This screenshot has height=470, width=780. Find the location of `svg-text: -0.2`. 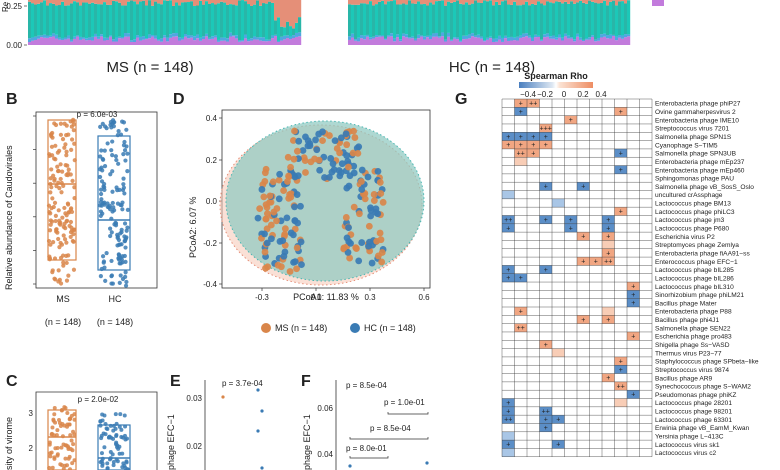

svg-text: -0.2 is located at coordinates (210, 243).